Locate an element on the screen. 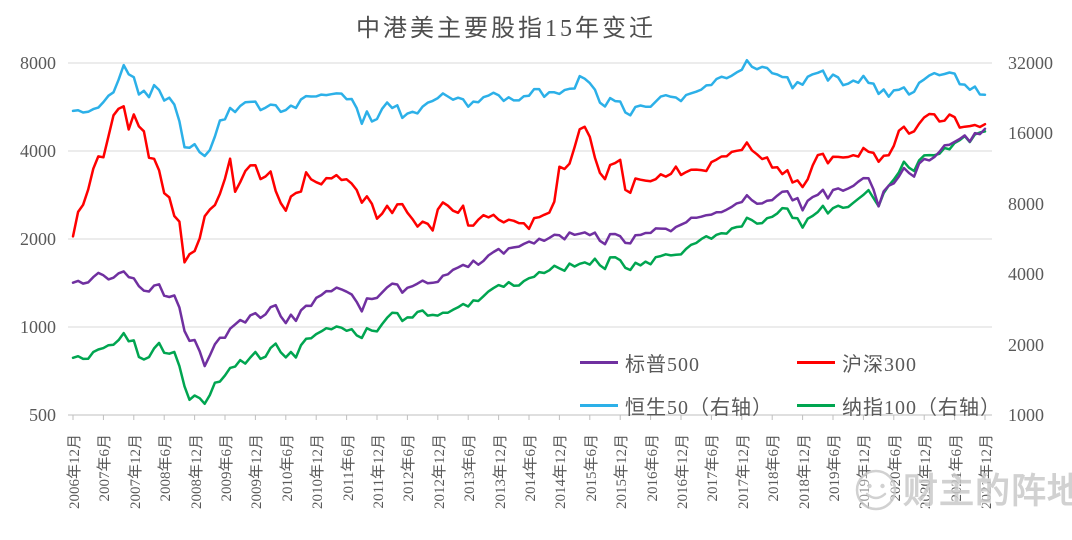  legend-item-hsi50: 恒生50（右轴） is located at coordinates (676, 406).